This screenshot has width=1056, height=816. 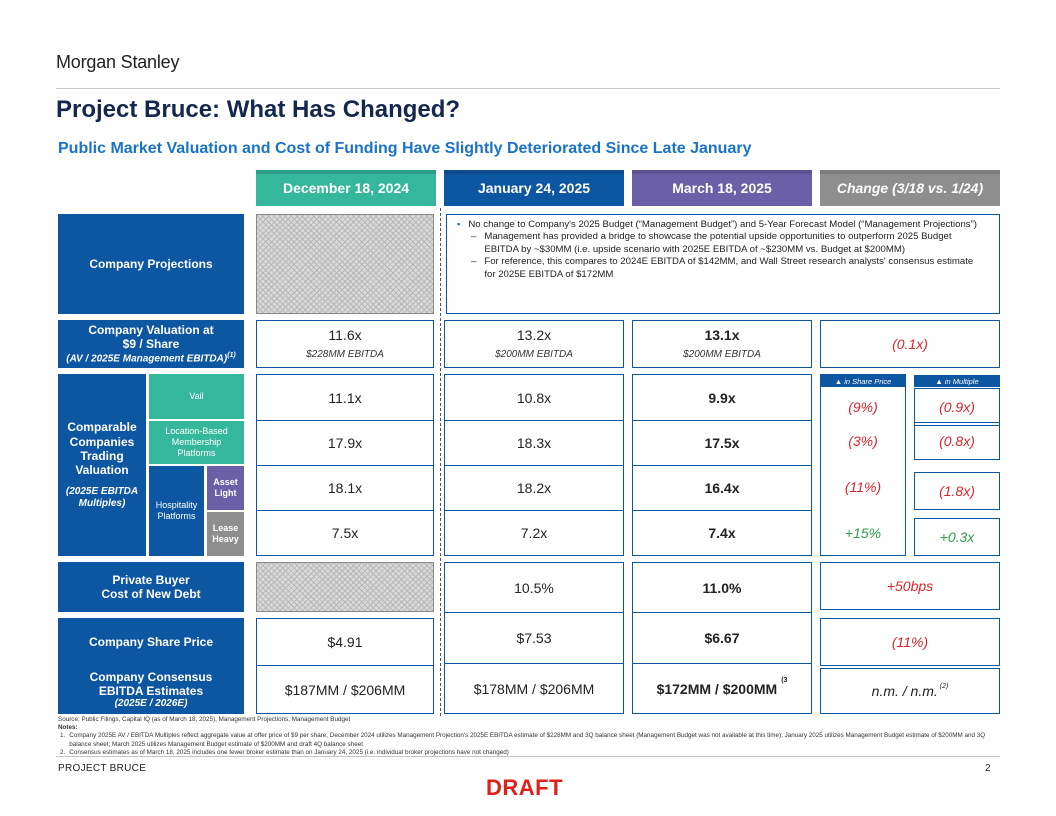 I want to click on row-label-cost-of-debt-line1: Private Buyer, so click(x=151, y=579).